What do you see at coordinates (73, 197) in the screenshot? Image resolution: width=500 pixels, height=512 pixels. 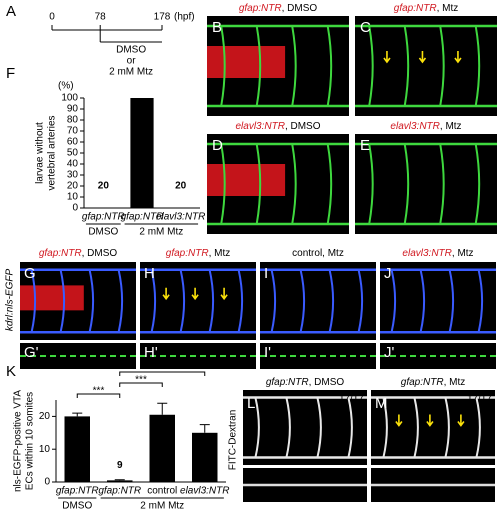 I see `y-tick-label: 10` at bounding box center [73, 197].